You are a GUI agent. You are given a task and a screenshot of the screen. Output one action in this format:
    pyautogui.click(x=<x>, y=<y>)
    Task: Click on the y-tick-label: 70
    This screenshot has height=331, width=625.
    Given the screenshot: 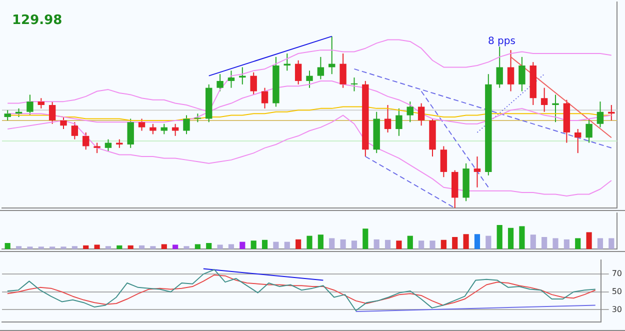 What is the action you would take?
    pyautogui.click(x=617, y=273)
    